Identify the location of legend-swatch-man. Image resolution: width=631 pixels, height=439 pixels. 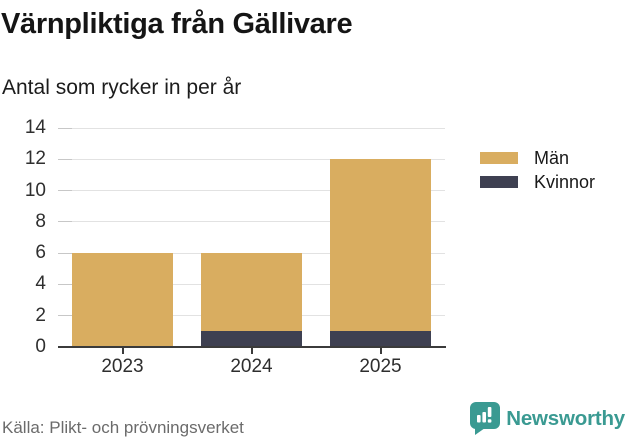
(499, 158).